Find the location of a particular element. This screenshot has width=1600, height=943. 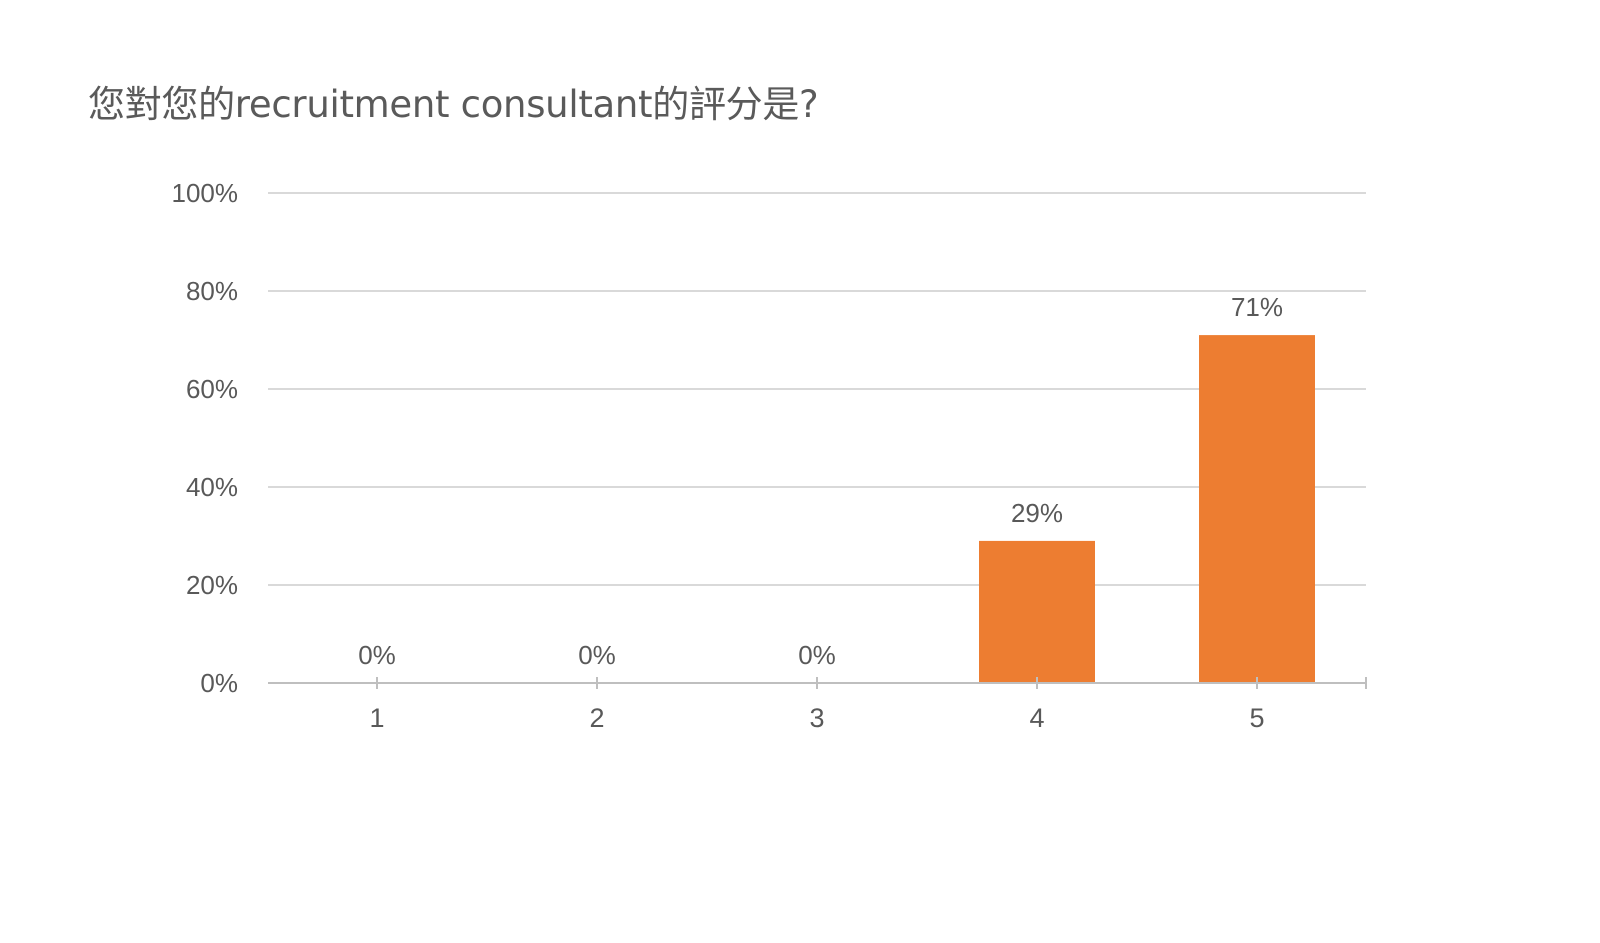

y-tick-label: 0% is located at coordinates (219, 683).